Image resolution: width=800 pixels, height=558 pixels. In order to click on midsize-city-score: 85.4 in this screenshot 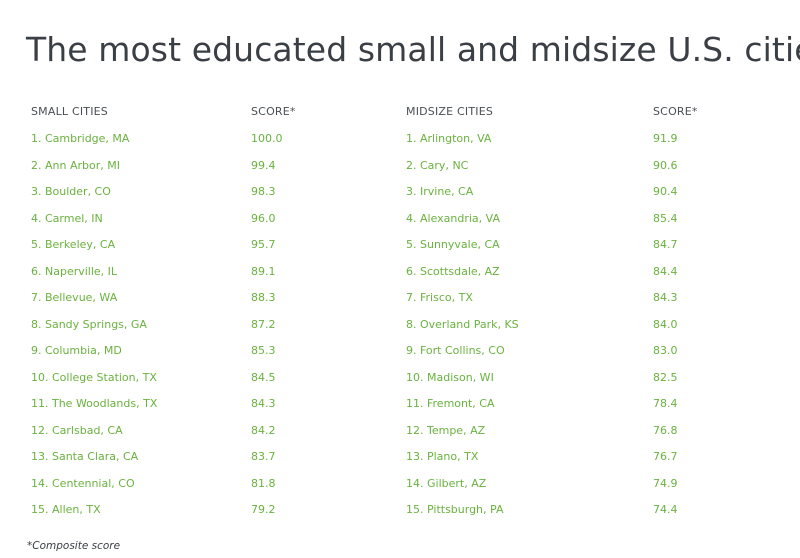, I will do `click(665, 218)`.